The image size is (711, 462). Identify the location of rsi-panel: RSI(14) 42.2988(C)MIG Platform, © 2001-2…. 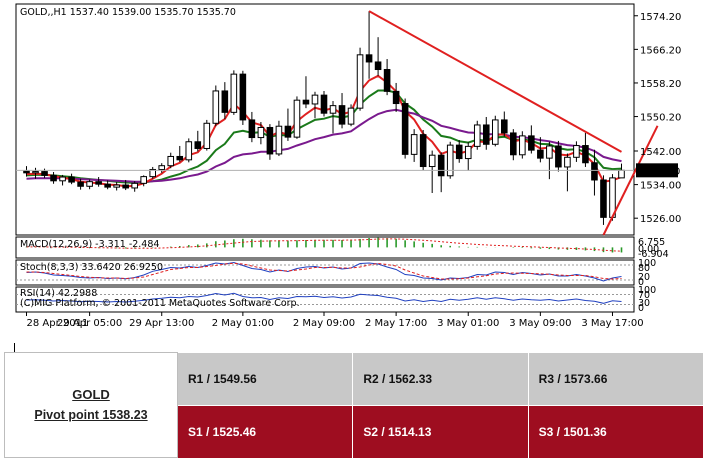
(336, 299).